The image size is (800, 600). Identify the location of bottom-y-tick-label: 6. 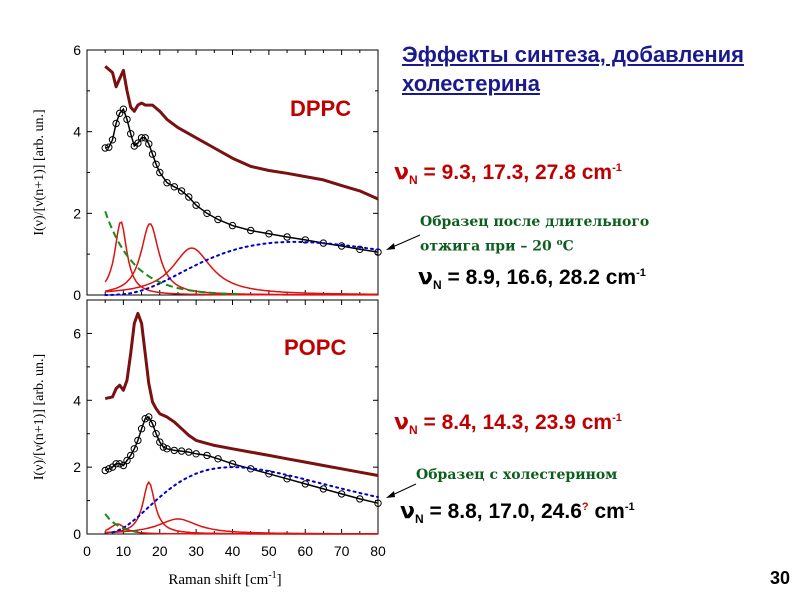
(77, 333).